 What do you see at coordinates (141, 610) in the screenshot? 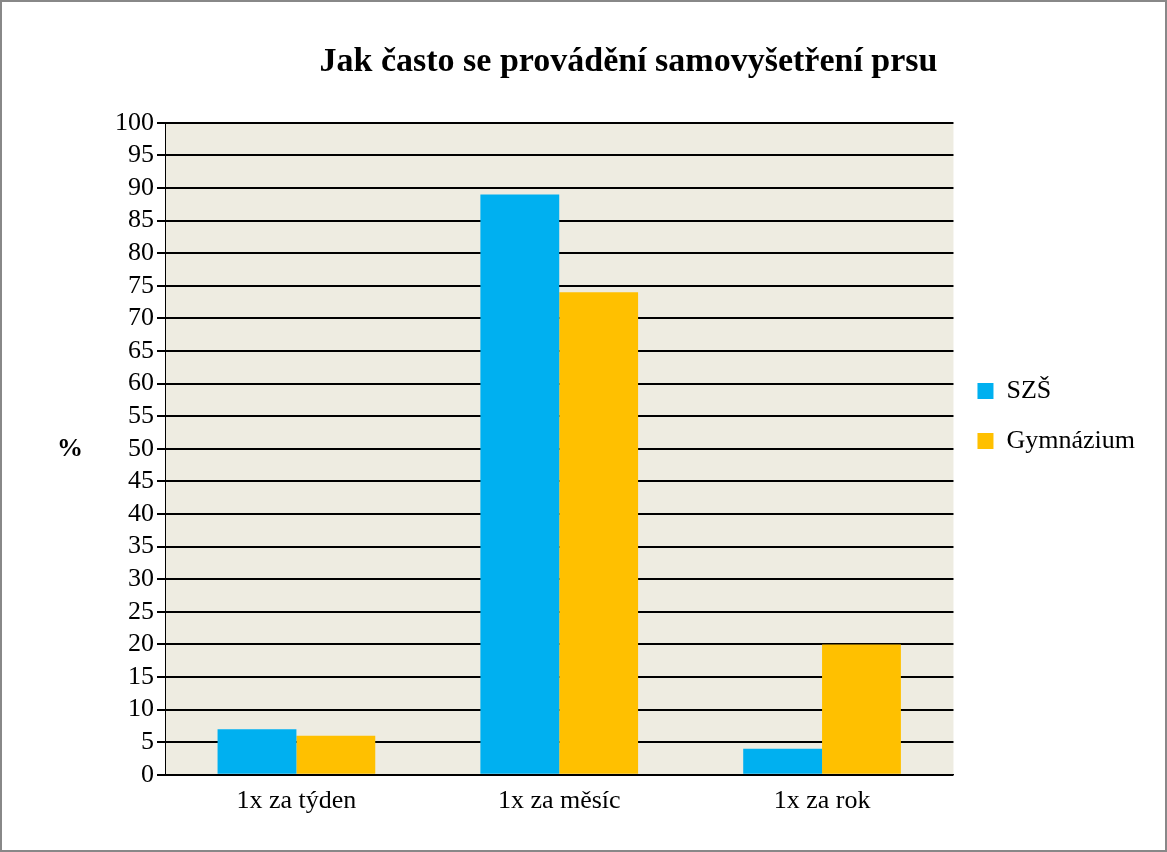
I see `y-tick-label: 25` at bounding box center [141, 610].